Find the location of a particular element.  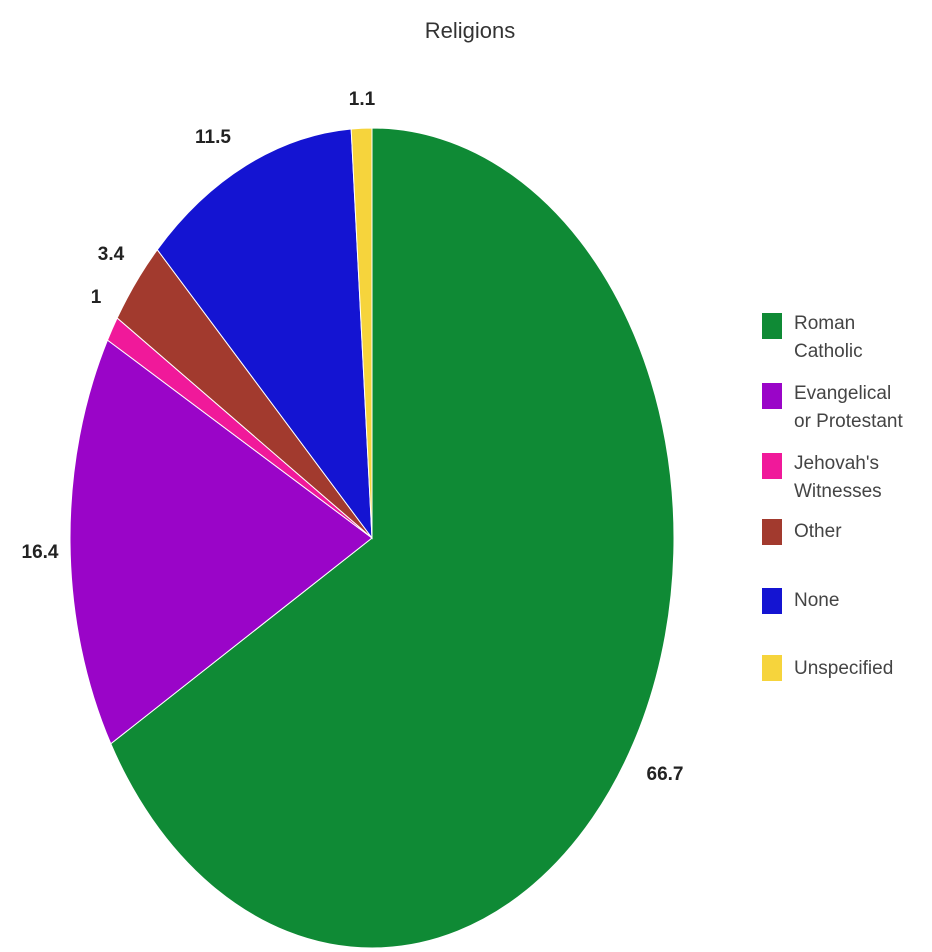

legend-label-none: None is located at coordinates (816, 600).